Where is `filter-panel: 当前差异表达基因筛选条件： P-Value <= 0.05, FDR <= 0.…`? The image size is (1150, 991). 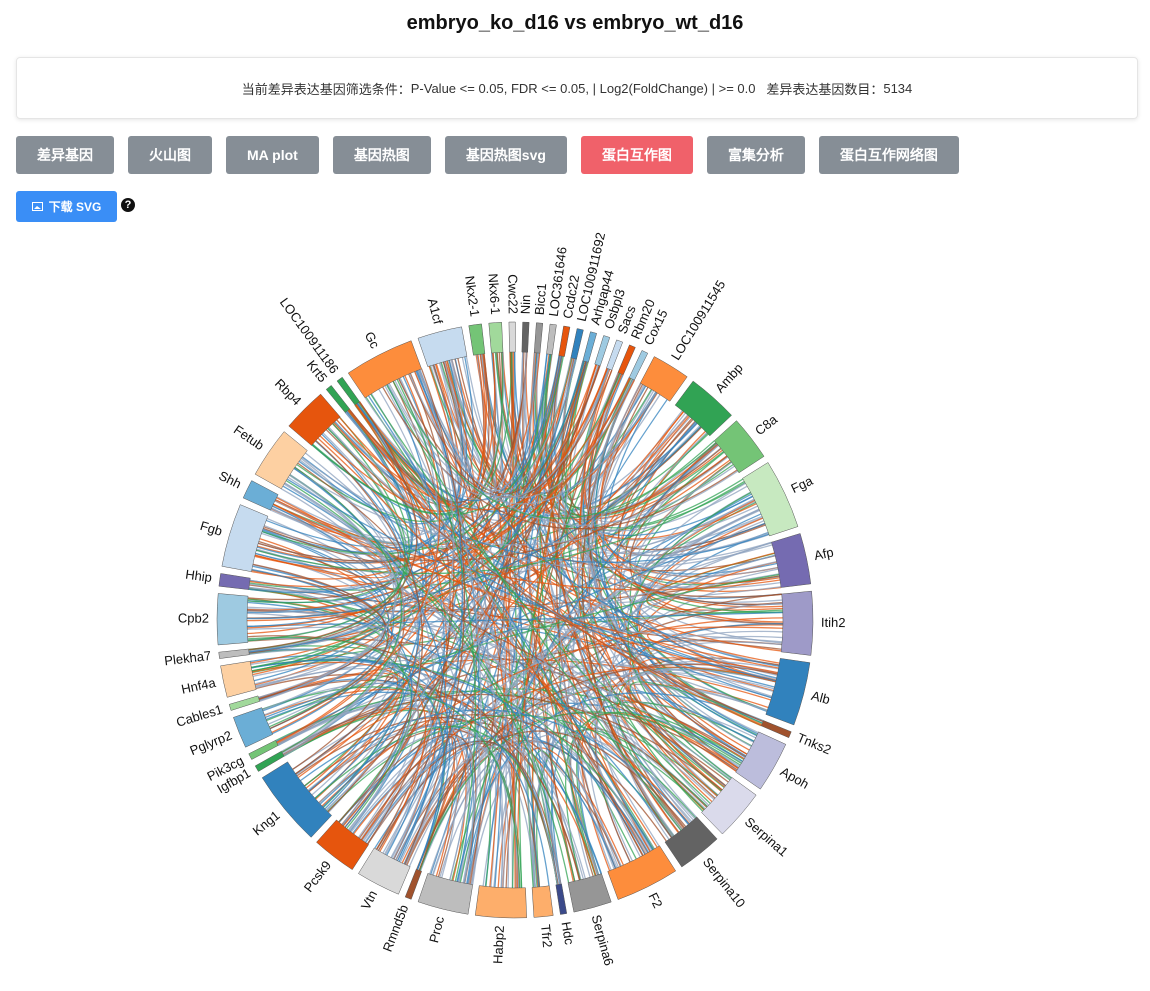 filter-panel: 当前差异表达基因筛选条件： P-Value <= 0.05, FDR <= 0.… is located at coordinates (577, 88).